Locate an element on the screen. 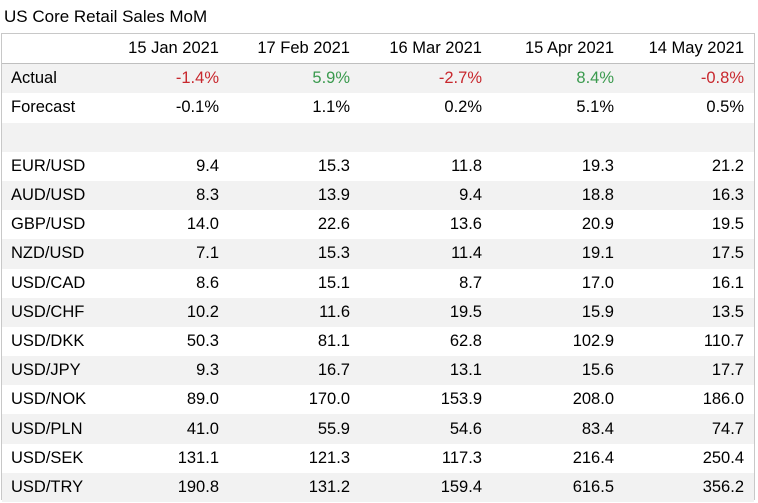 This screenshot has width=758, height=503. table-cell: 14.0 is located at coordinates (202, 224).